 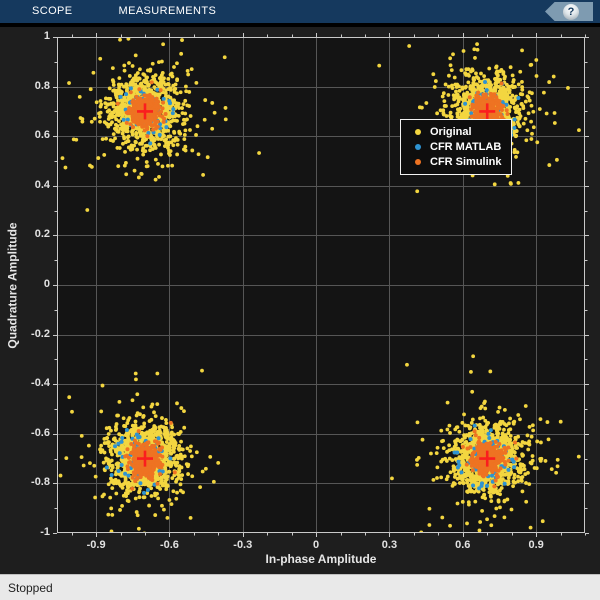 I want to click on y-tick-label: 0, so click(x=46, y=284).